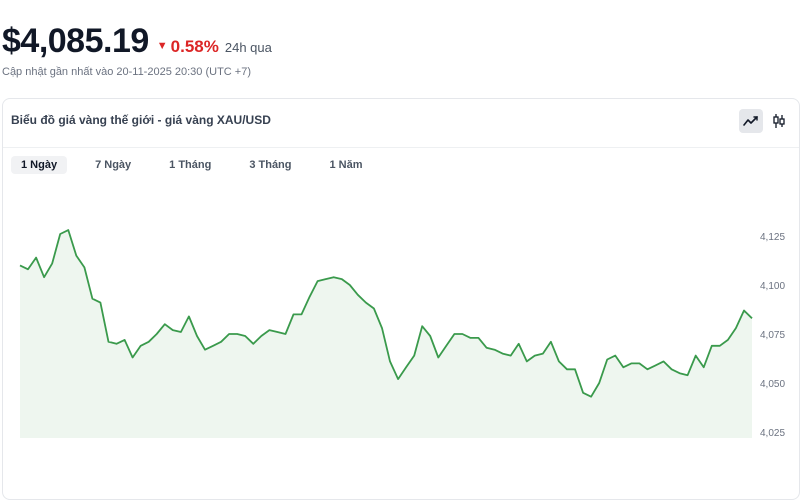  I want to click on y-tick-label: 4,075, so click(772, 335).